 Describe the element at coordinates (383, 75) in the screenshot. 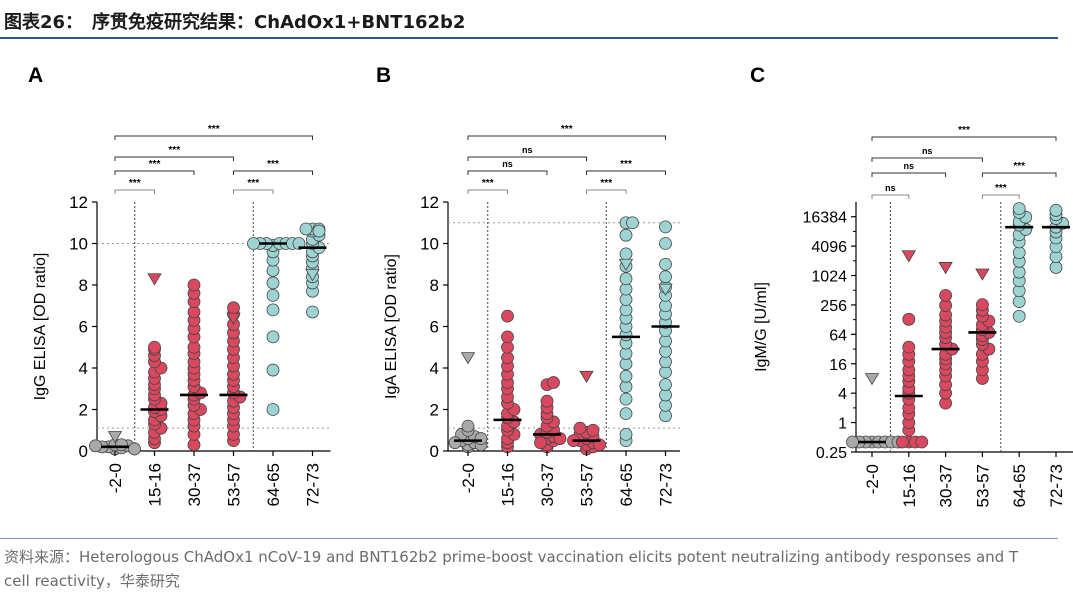

I see `panel-letter: B` at that location.